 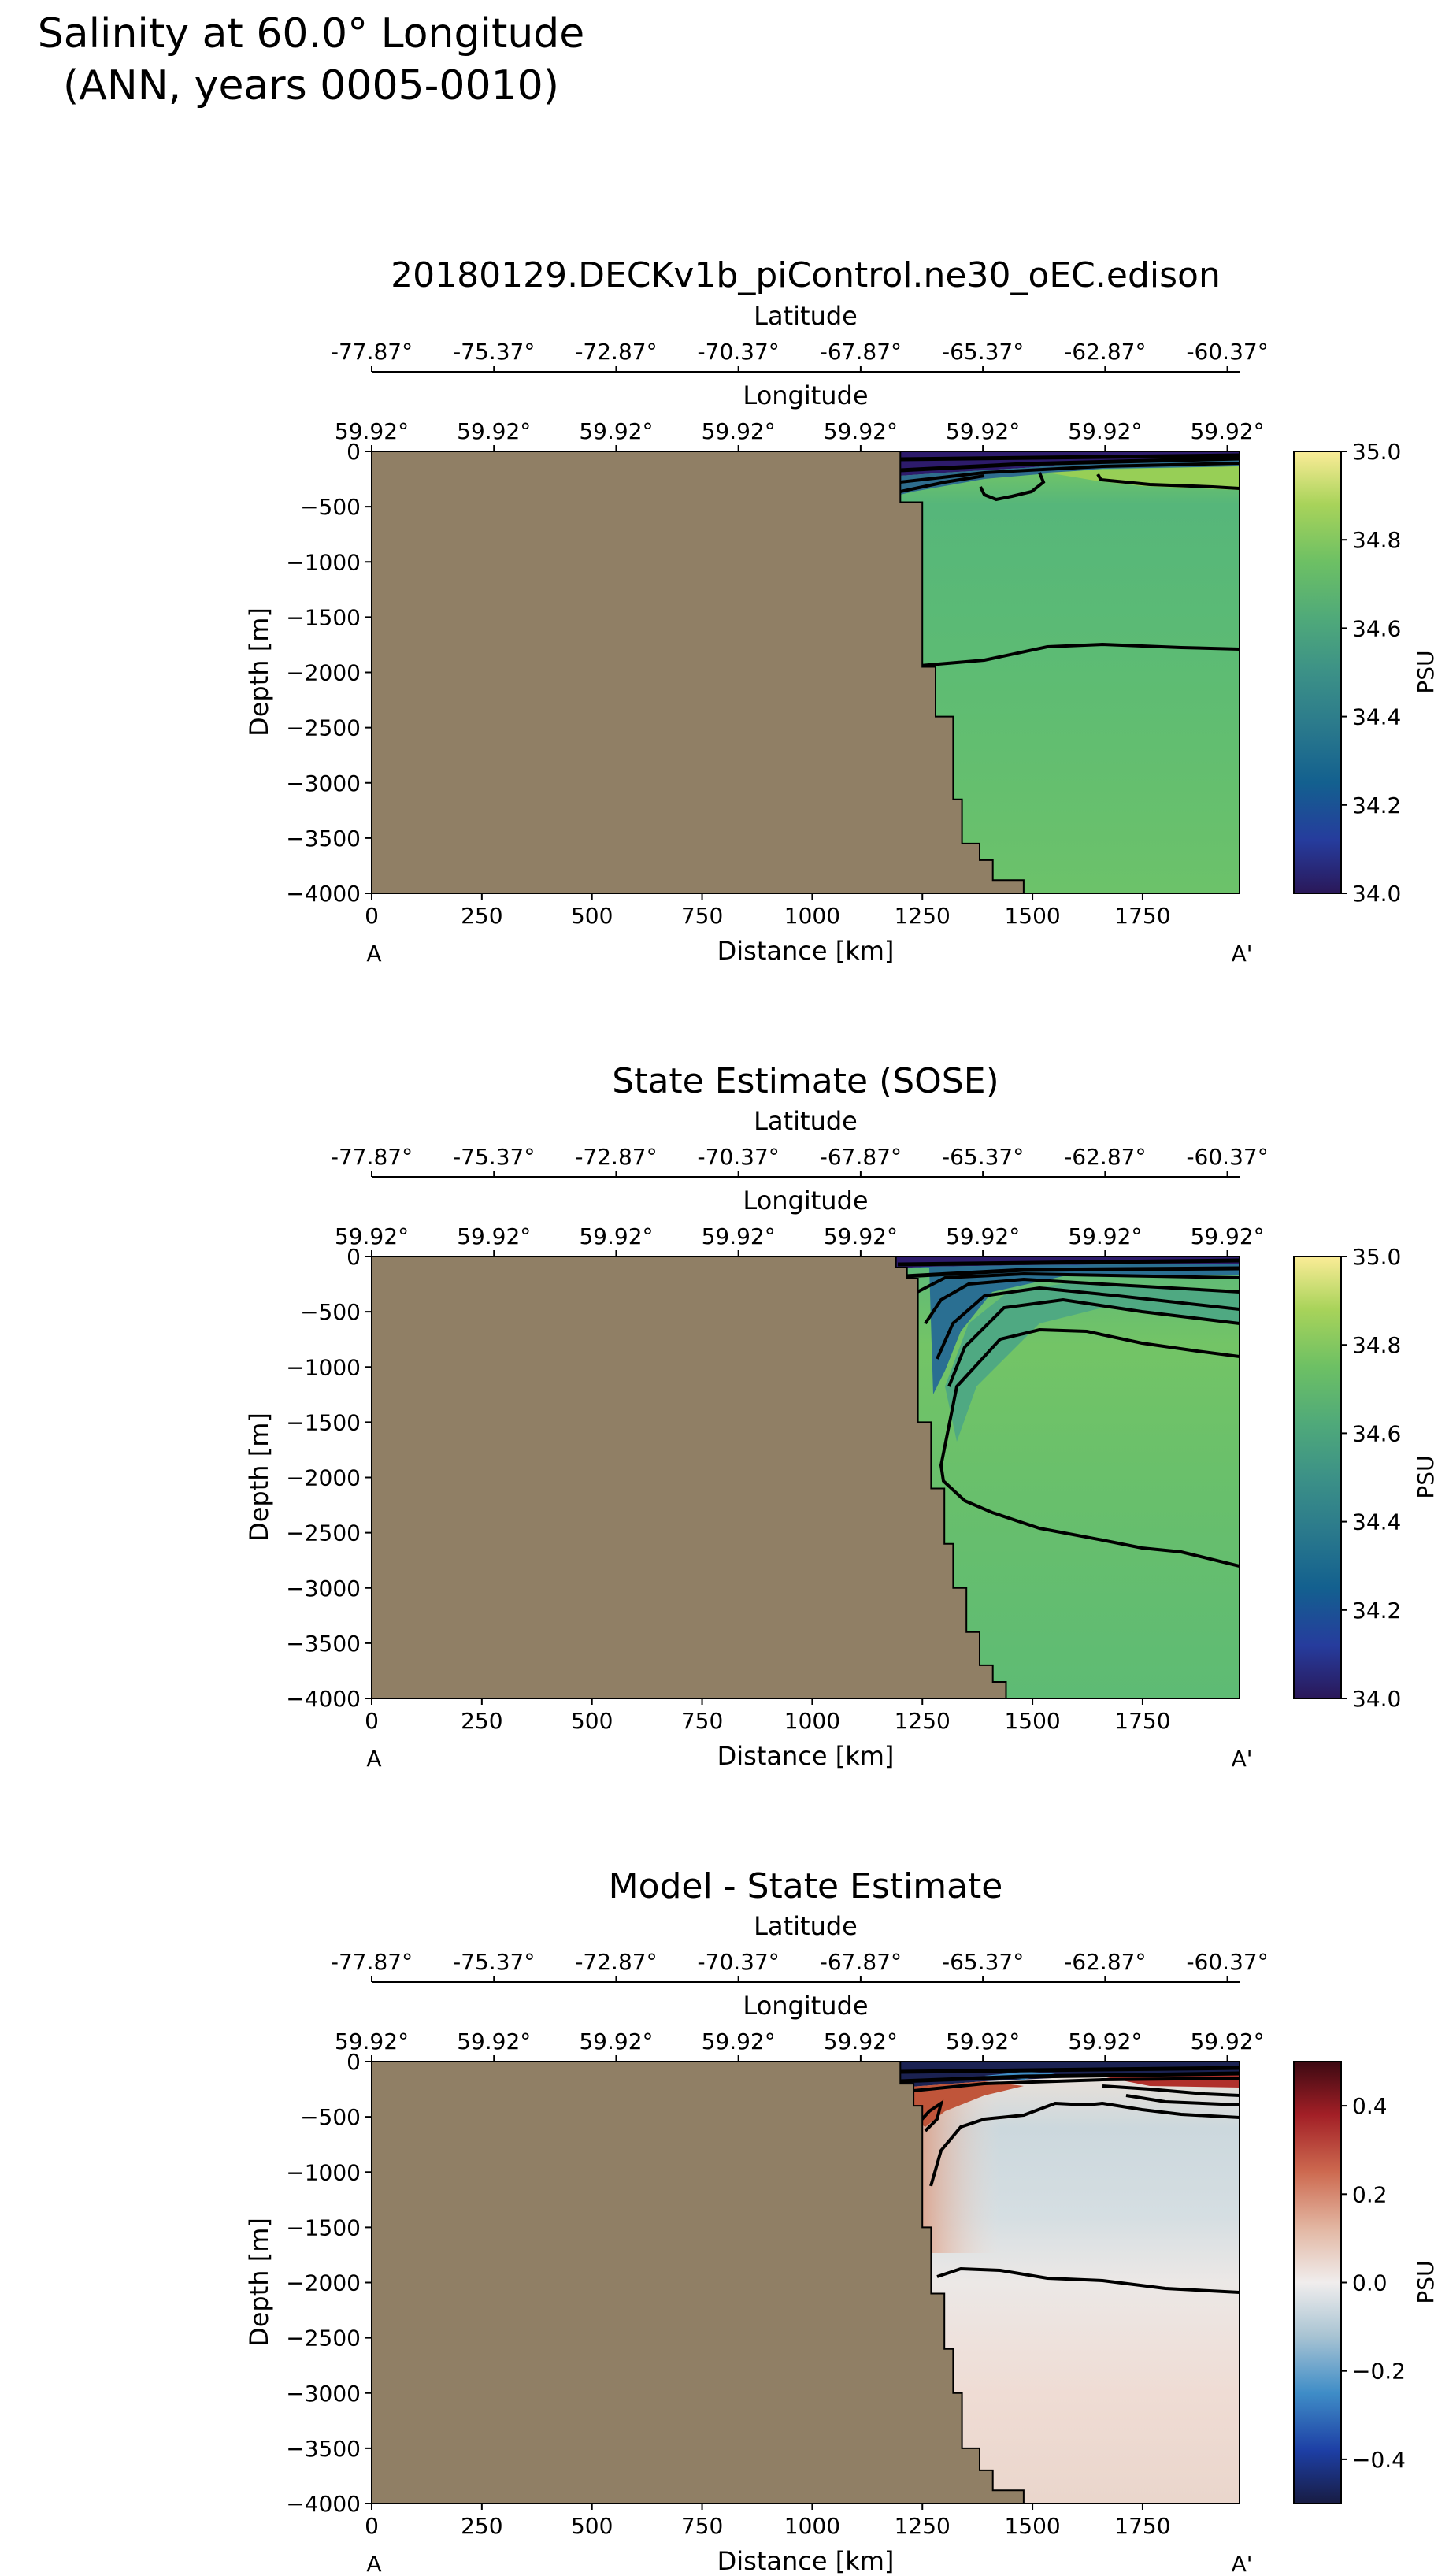 What do you see at coordinates (1379, 2372) in the screenshot?
I see `colorbar-tick-label: −0.2` at bounding box center [1379, 2372].